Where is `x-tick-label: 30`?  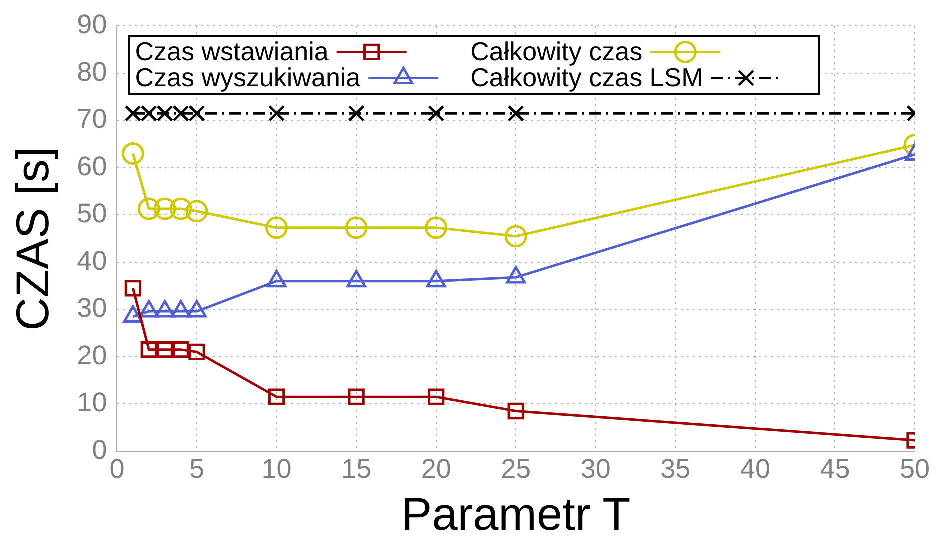 x-tick-label: 30 is located at coordinates (595, 469).